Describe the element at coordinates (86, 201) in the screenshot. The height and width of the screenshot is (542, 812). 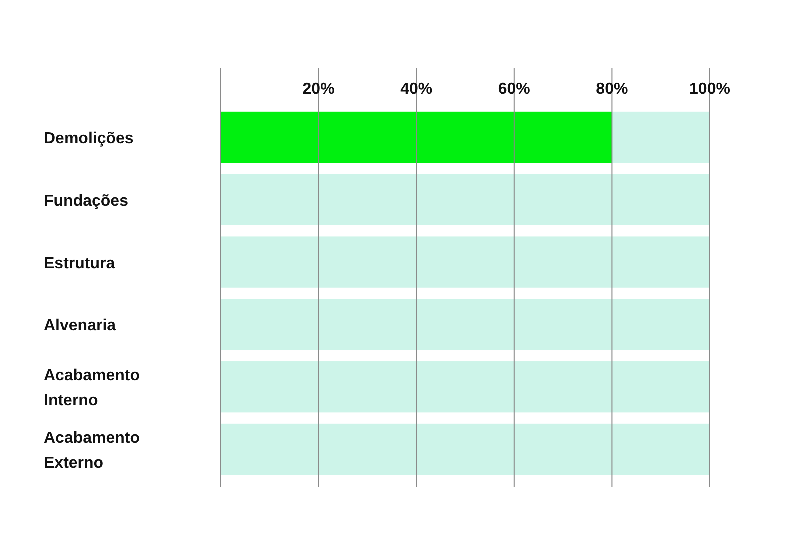
I see `y-tick-label: Fundações` at that location.